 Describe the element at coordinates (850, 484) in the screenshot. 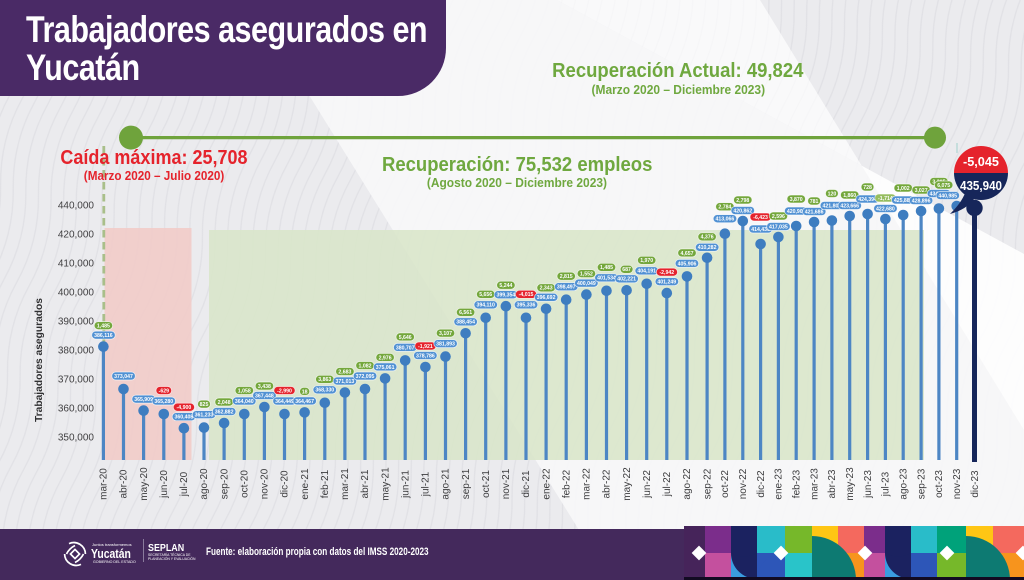

I see `svg-text: may-23` at that location.